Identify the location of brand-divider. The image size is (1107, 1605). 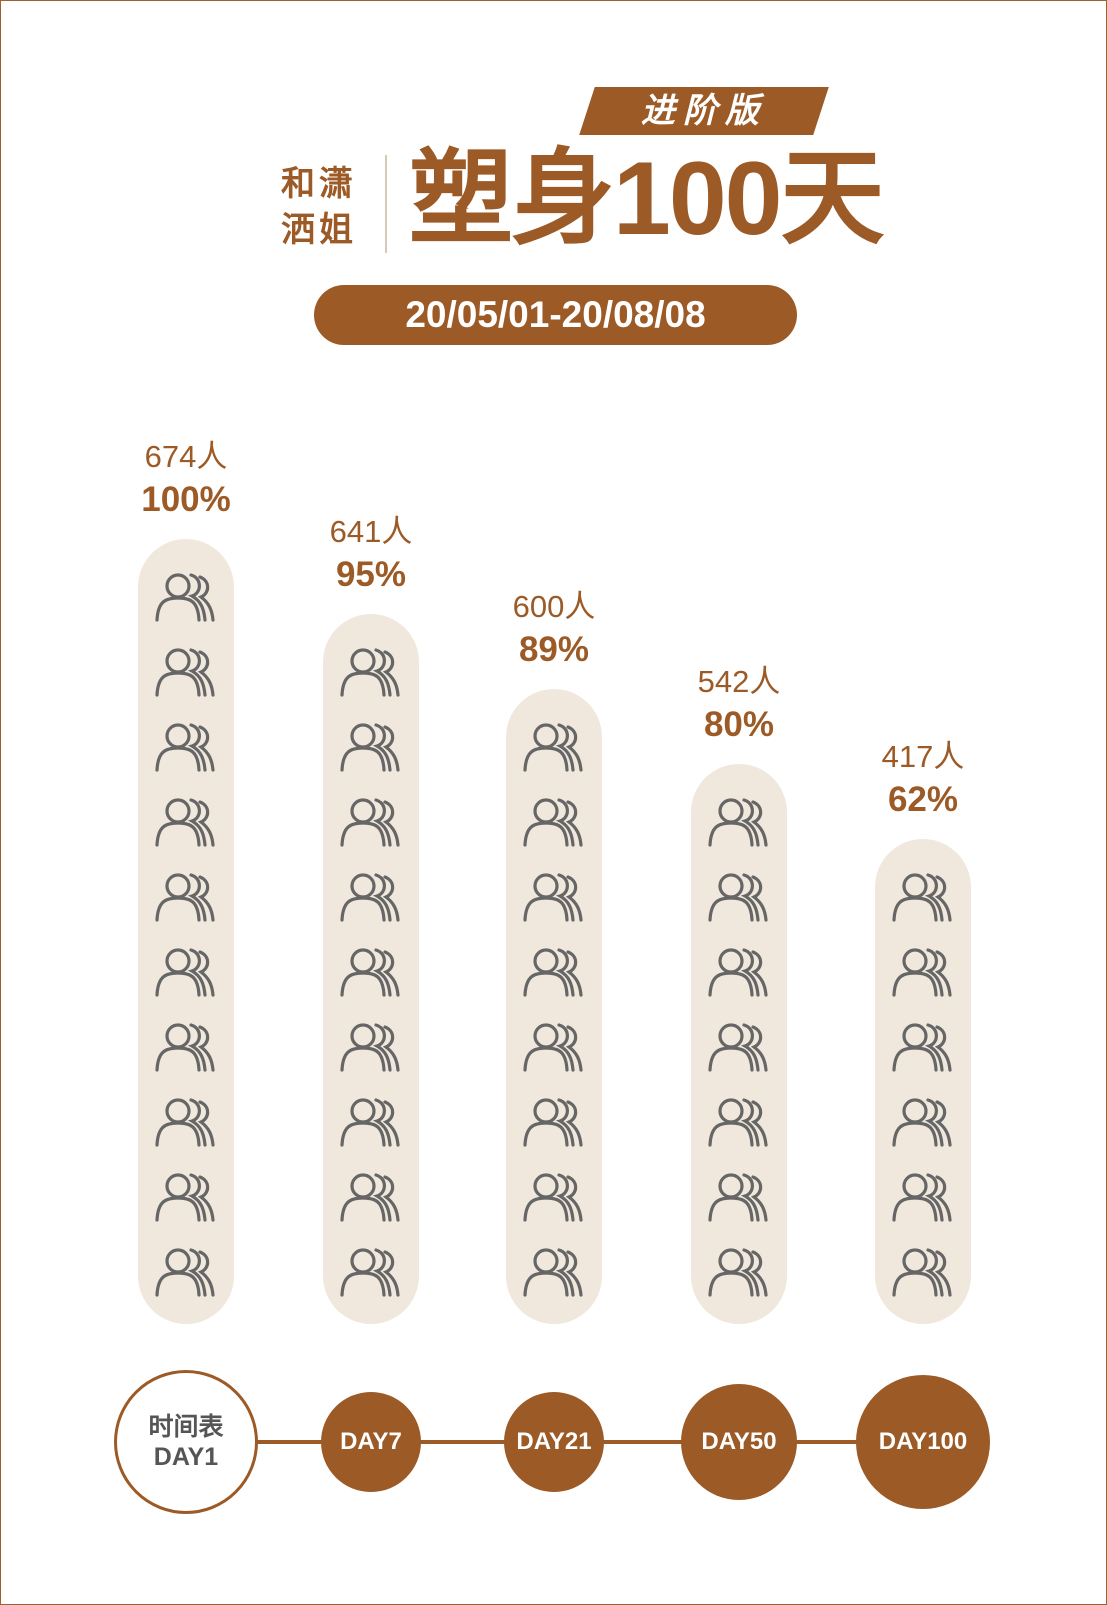
(386, 204).